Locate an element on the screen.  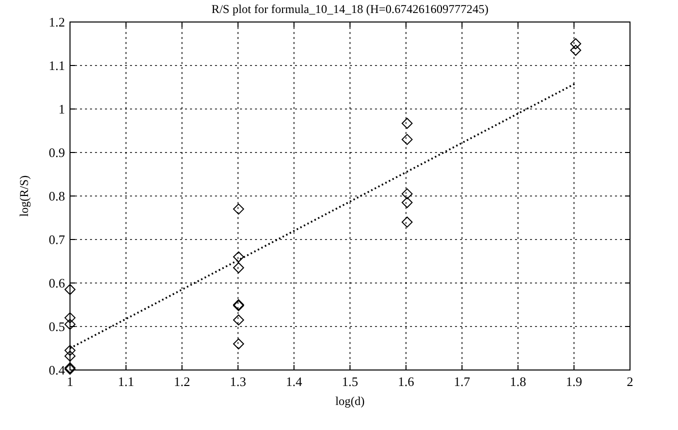
y-tick-label: 0.4 is located at coordinates (57, 370).